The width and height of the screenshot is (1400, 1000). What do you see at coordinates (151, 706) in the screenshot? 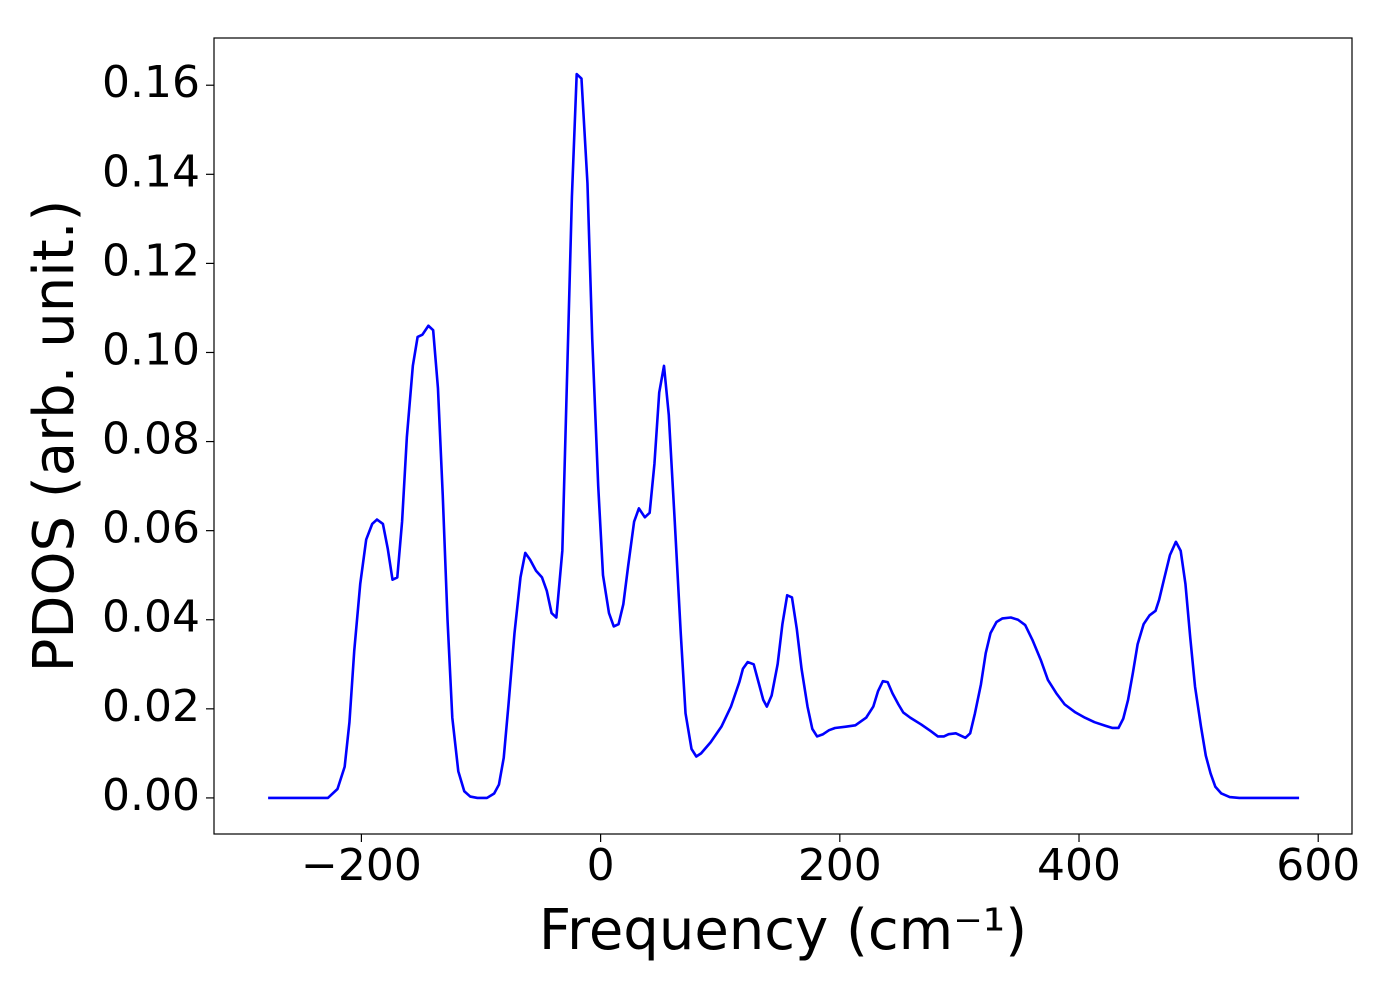
I see `y-tick-label: 0.02` at bounding box center [151, 706].